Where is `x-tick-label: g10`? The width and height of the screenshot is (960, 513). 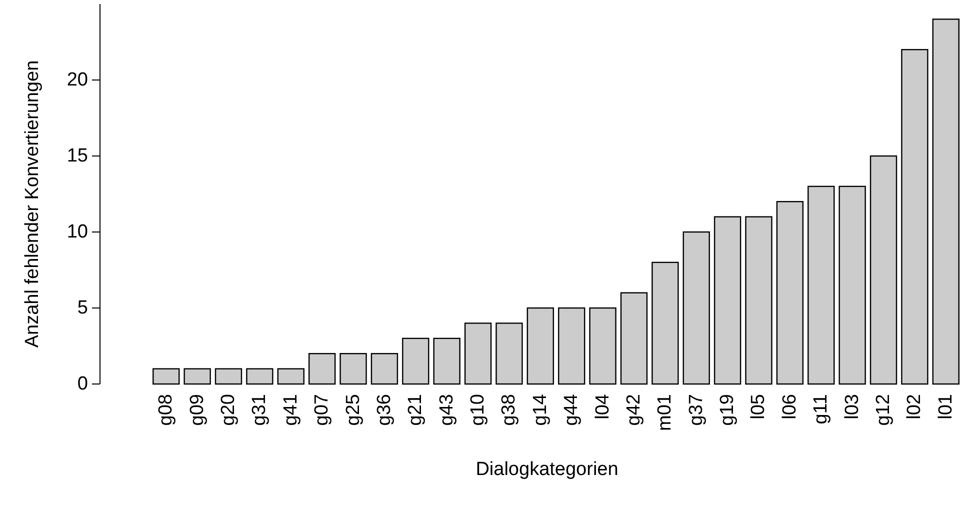
x-tick-label: g10 is located at coordinates (478, 410).